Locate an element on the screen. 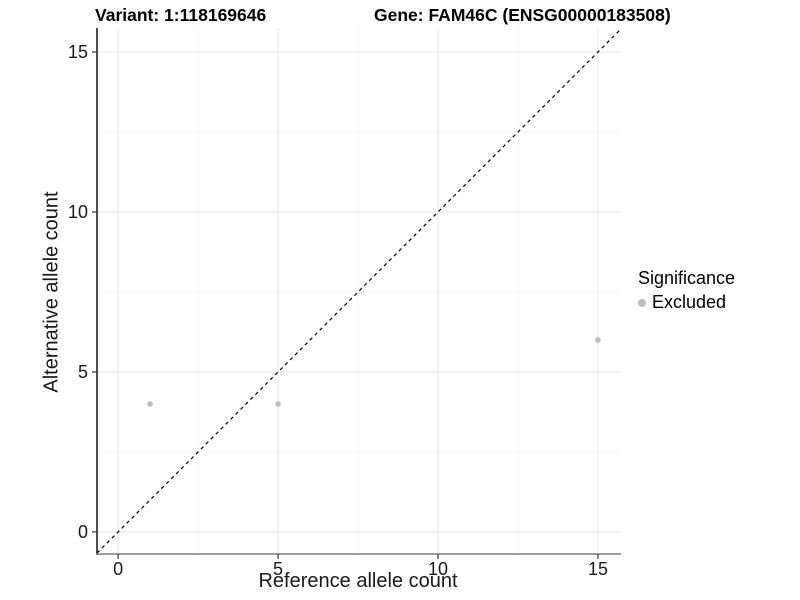  x-axis-title: Reference allele count is located at coordinates (358, 581).